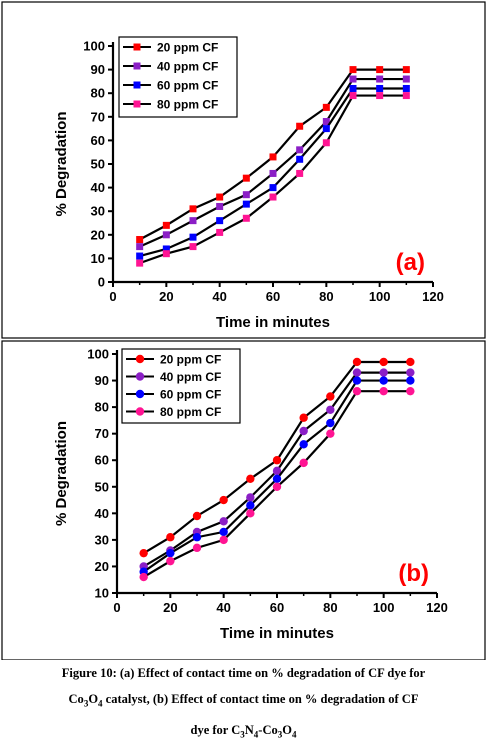 This screenshot has width=487, height=747. What do you see at coordinates (216, 730) in the screenshot?
I see `caption-text: dye for C` at bounding box center [216, 730].